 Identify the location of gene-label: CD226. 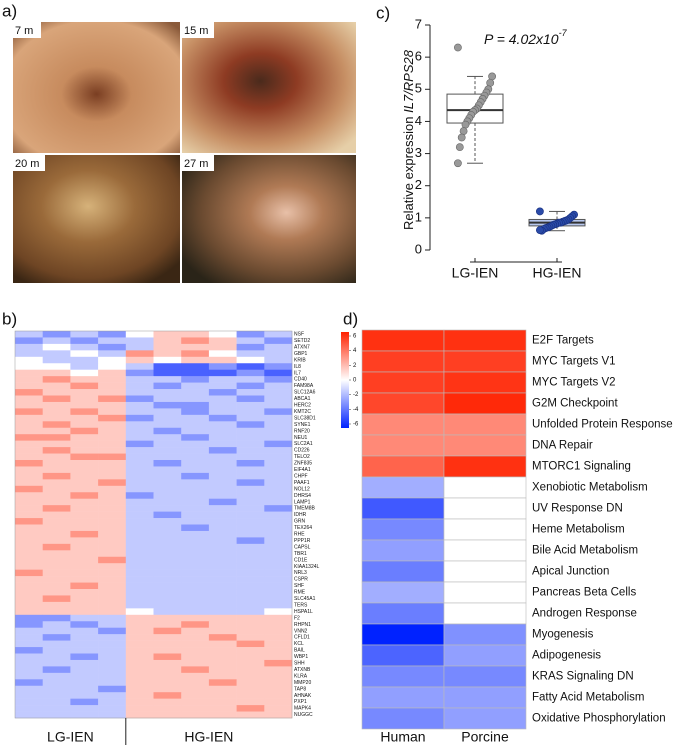
(302, 451).